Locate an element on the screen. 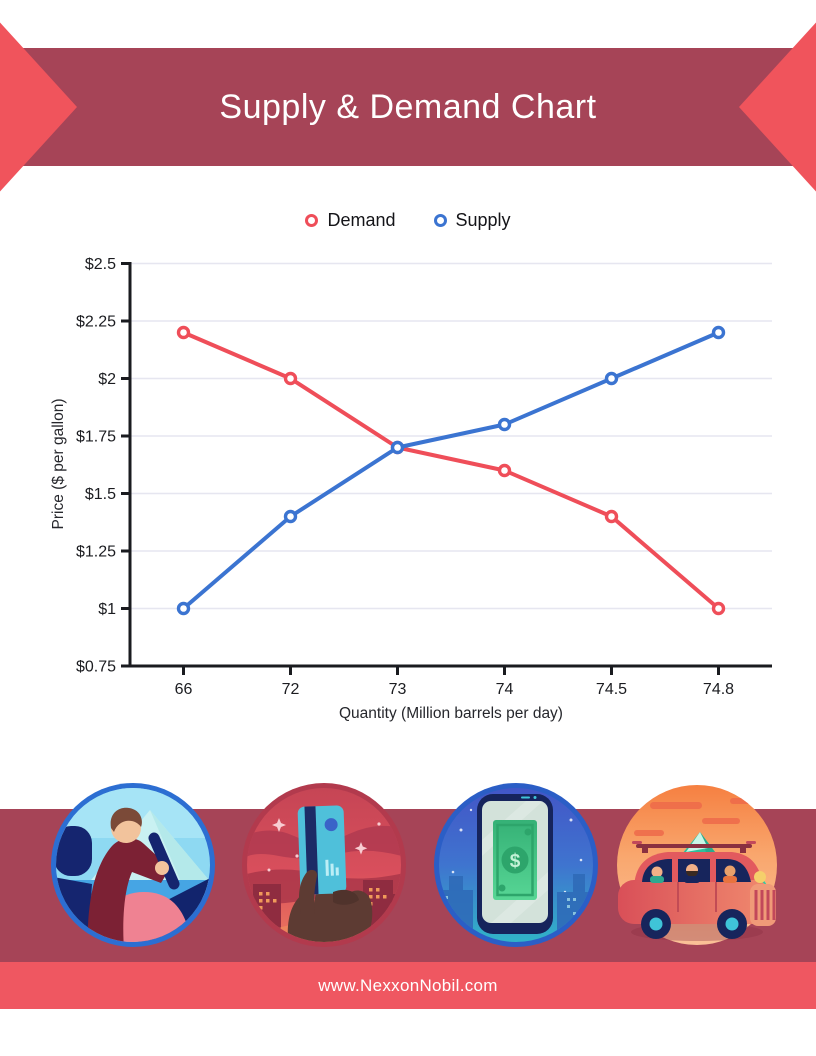 The height and width of the screenshot is (1056, 816). legend-item-supply: Supply is located at coordinates (472, 220).